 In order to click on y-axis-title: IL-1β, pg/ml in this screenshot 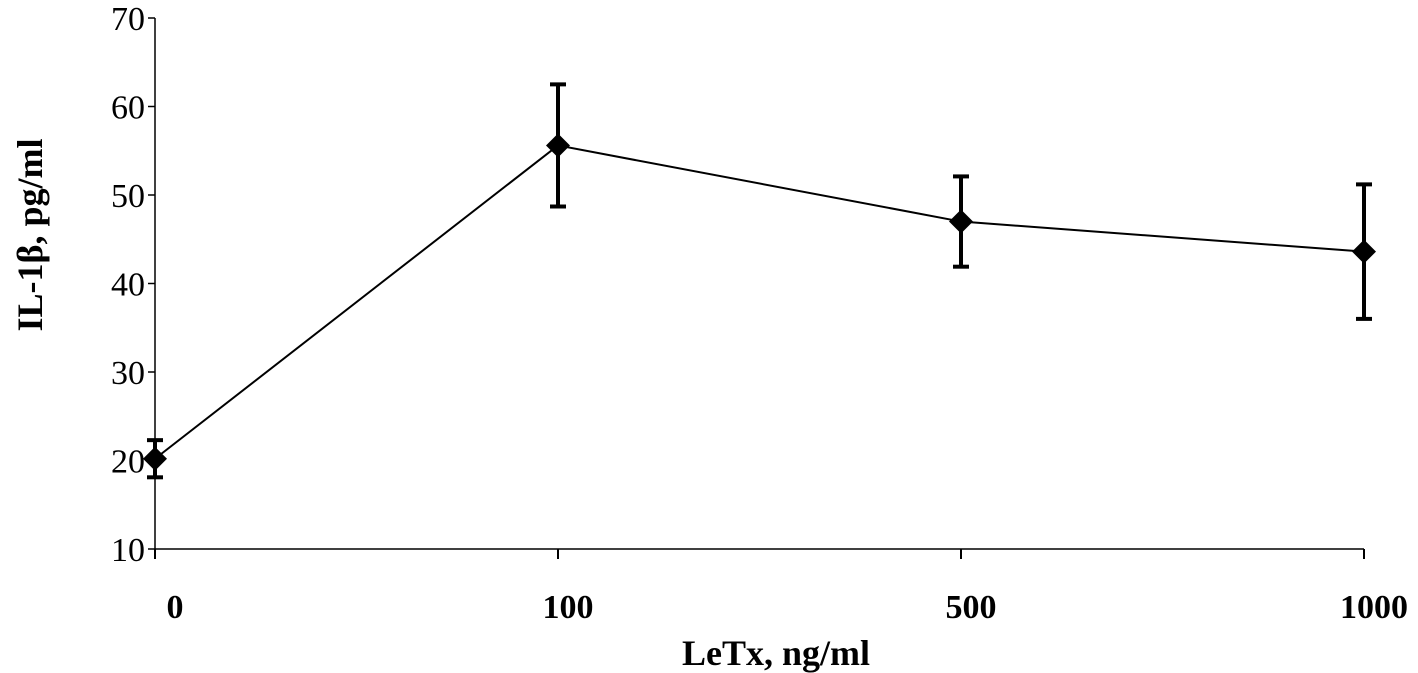, I will do `click(30, 235)`.